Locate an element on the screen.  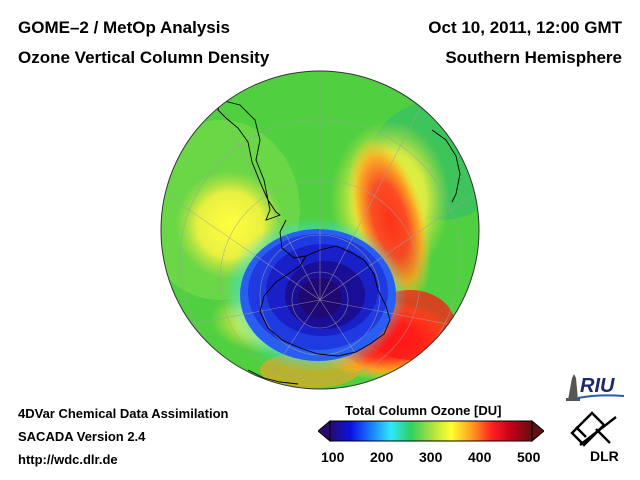
antarctic-peninsula-outline is located at coordinates (293, 239).